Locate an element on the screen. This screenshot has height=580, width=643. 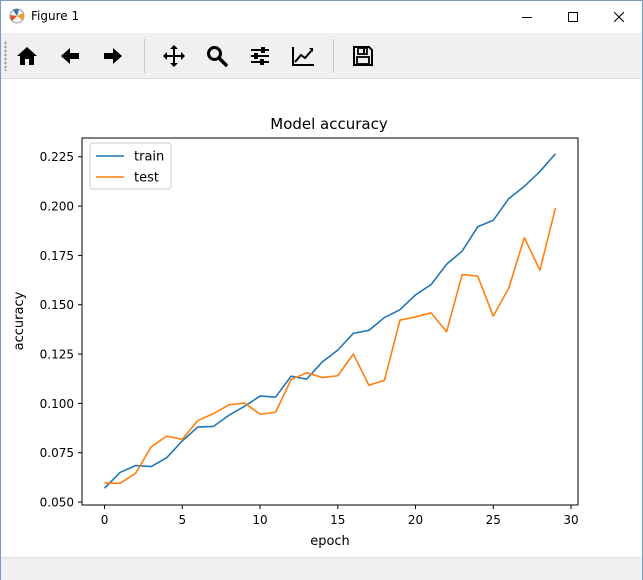
save-button is located at coordinates (363, 56).